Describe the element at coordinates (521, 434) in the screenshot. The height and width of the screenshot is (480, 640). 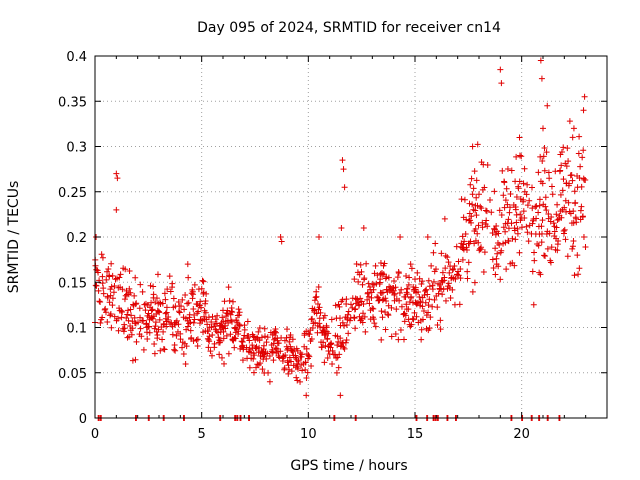
I see `x-tick-label: 20` at that location.